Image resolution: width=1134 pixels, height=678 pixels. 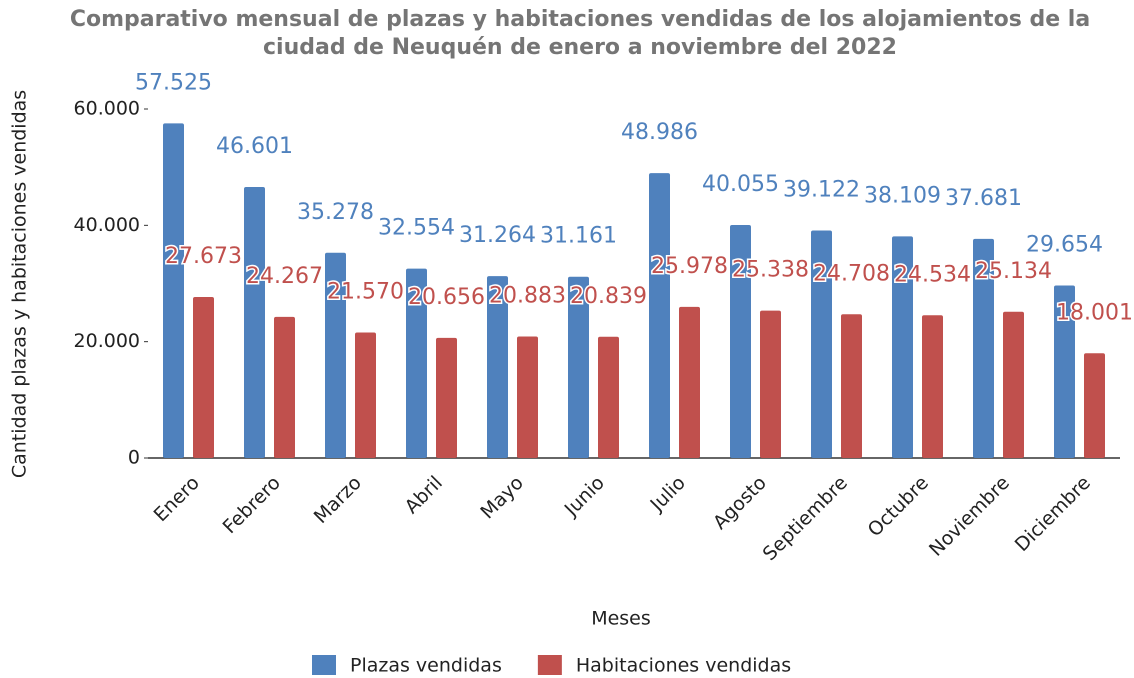 What do you see at coordinates (107, 109) in the screenshot?
I see `y-tick-label: 60.000` at bounding box center [107, 109].